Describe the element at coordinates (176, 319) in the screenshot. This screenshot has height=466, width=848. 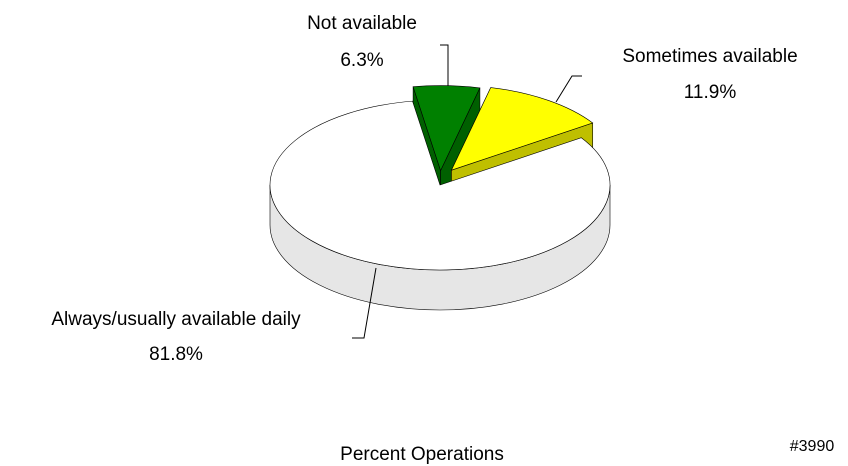
I see `slice-label: Always/usually available daily` at that location.